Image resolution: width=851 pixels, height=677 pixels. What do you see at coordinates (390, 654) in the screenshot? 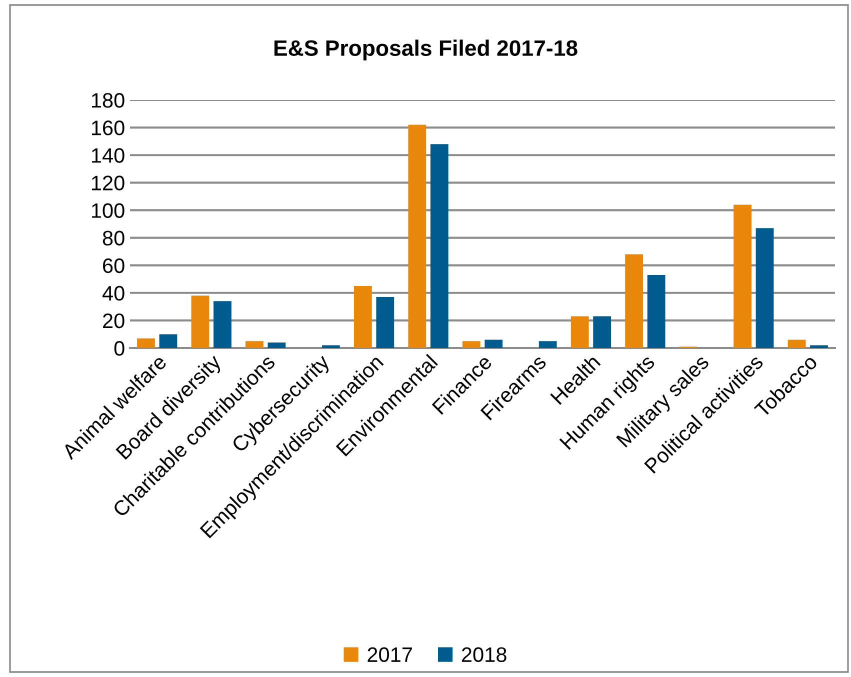
I see `legend-label: 2017` at bounding box center [390, 654].